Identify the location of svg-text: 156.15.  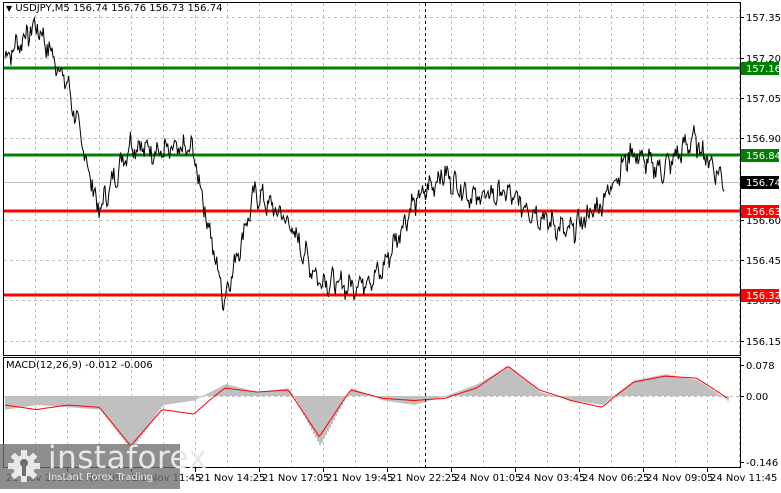
(763, 342).